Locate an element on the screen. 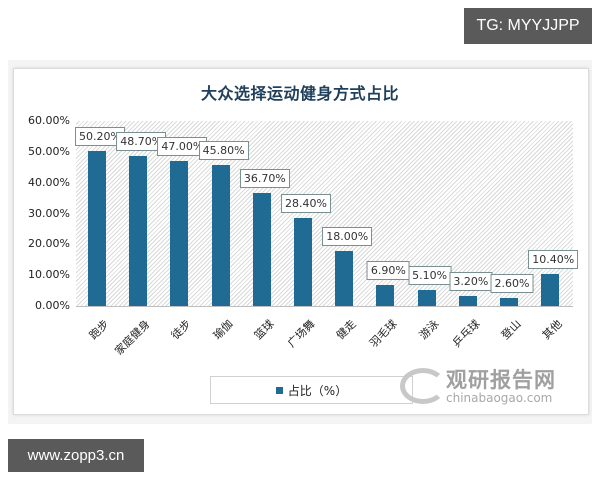  data-label: 5.10% is located at coordinates (430, 276).